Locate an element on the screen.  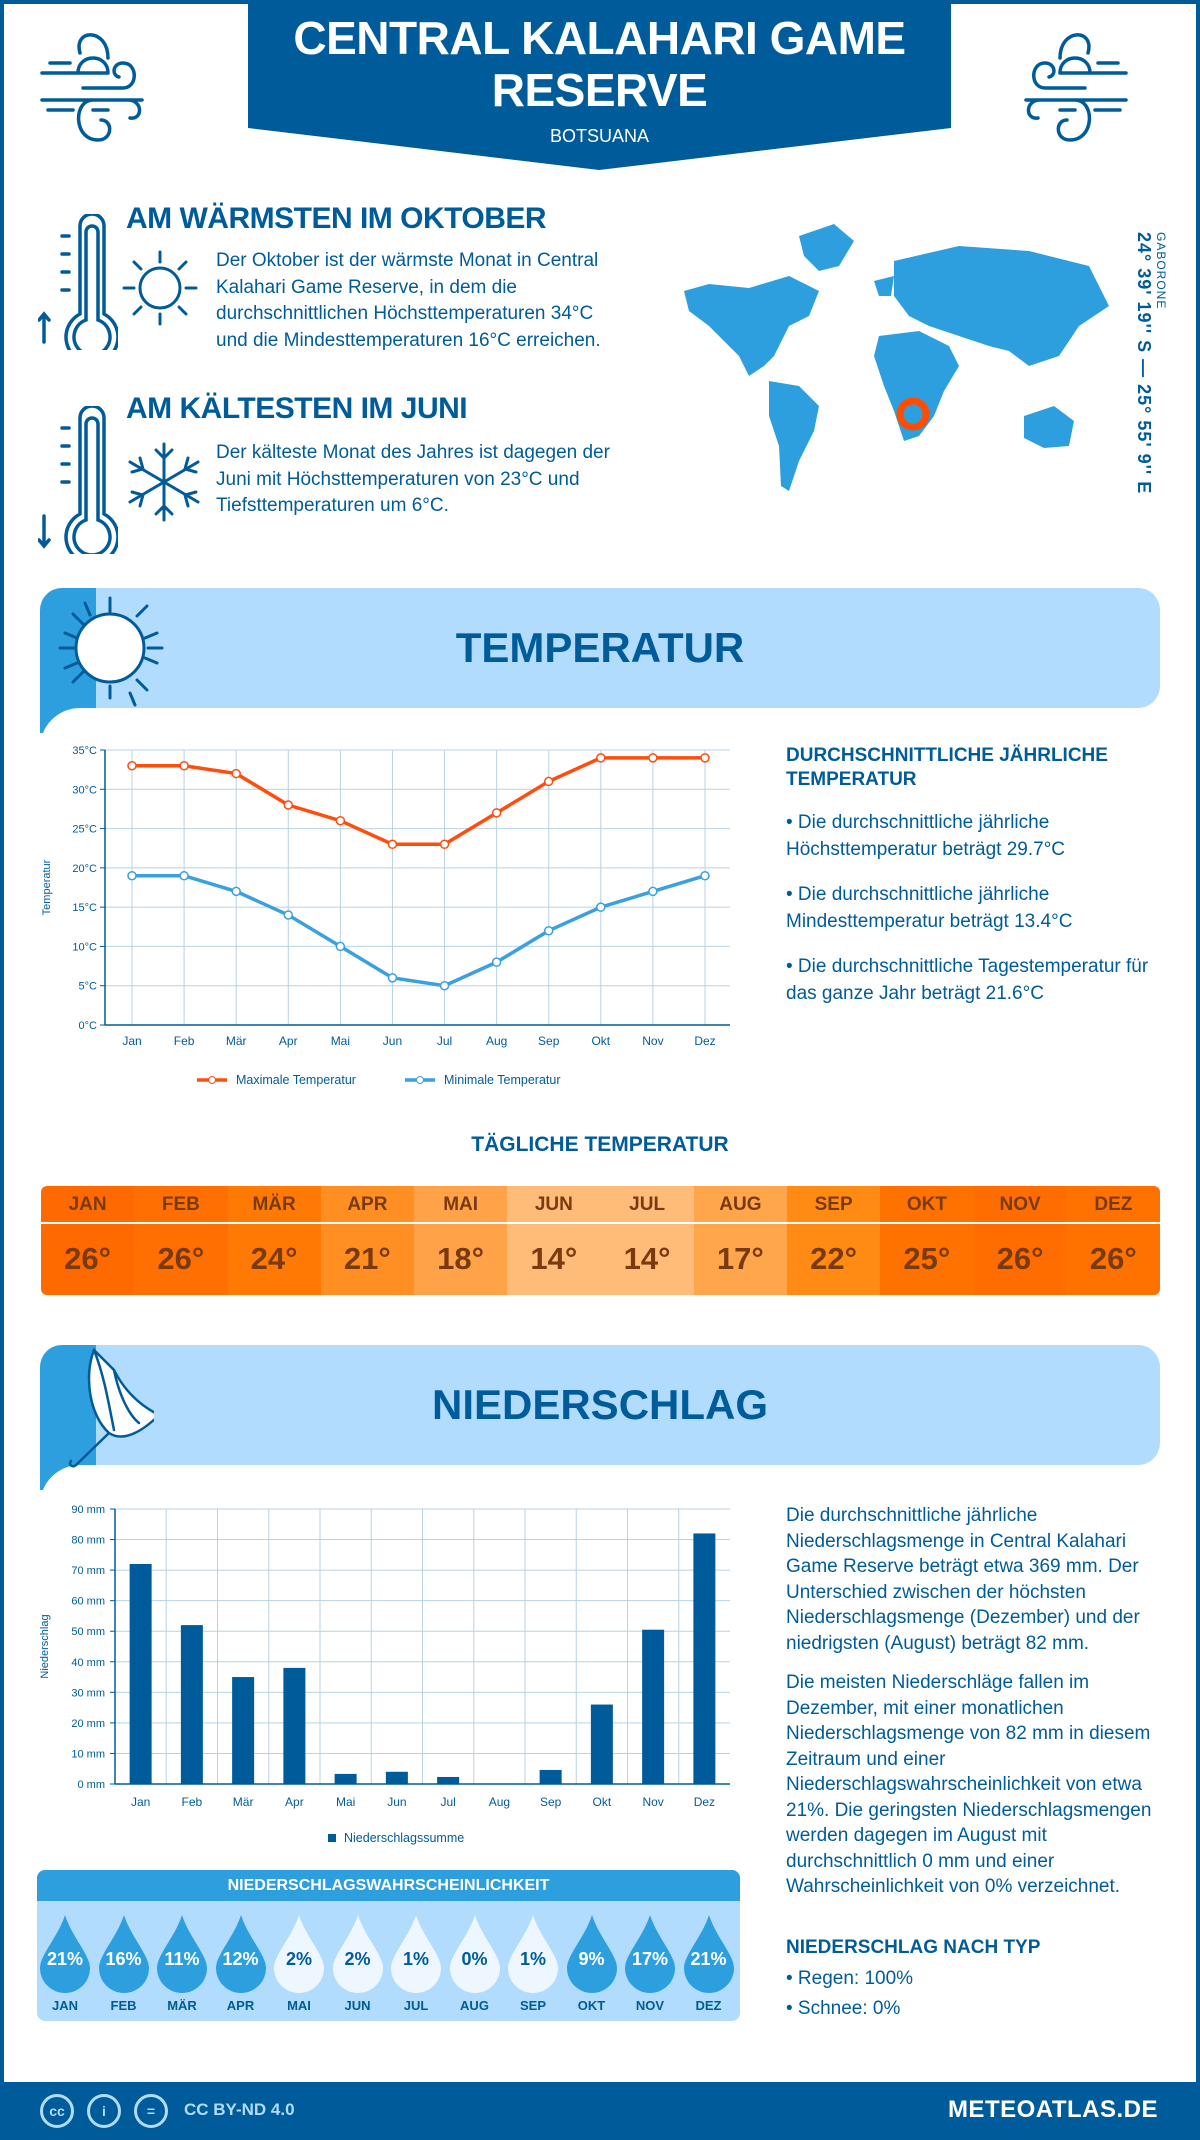
raindrop-icon: 11% is located at coordinates (182, 1954).